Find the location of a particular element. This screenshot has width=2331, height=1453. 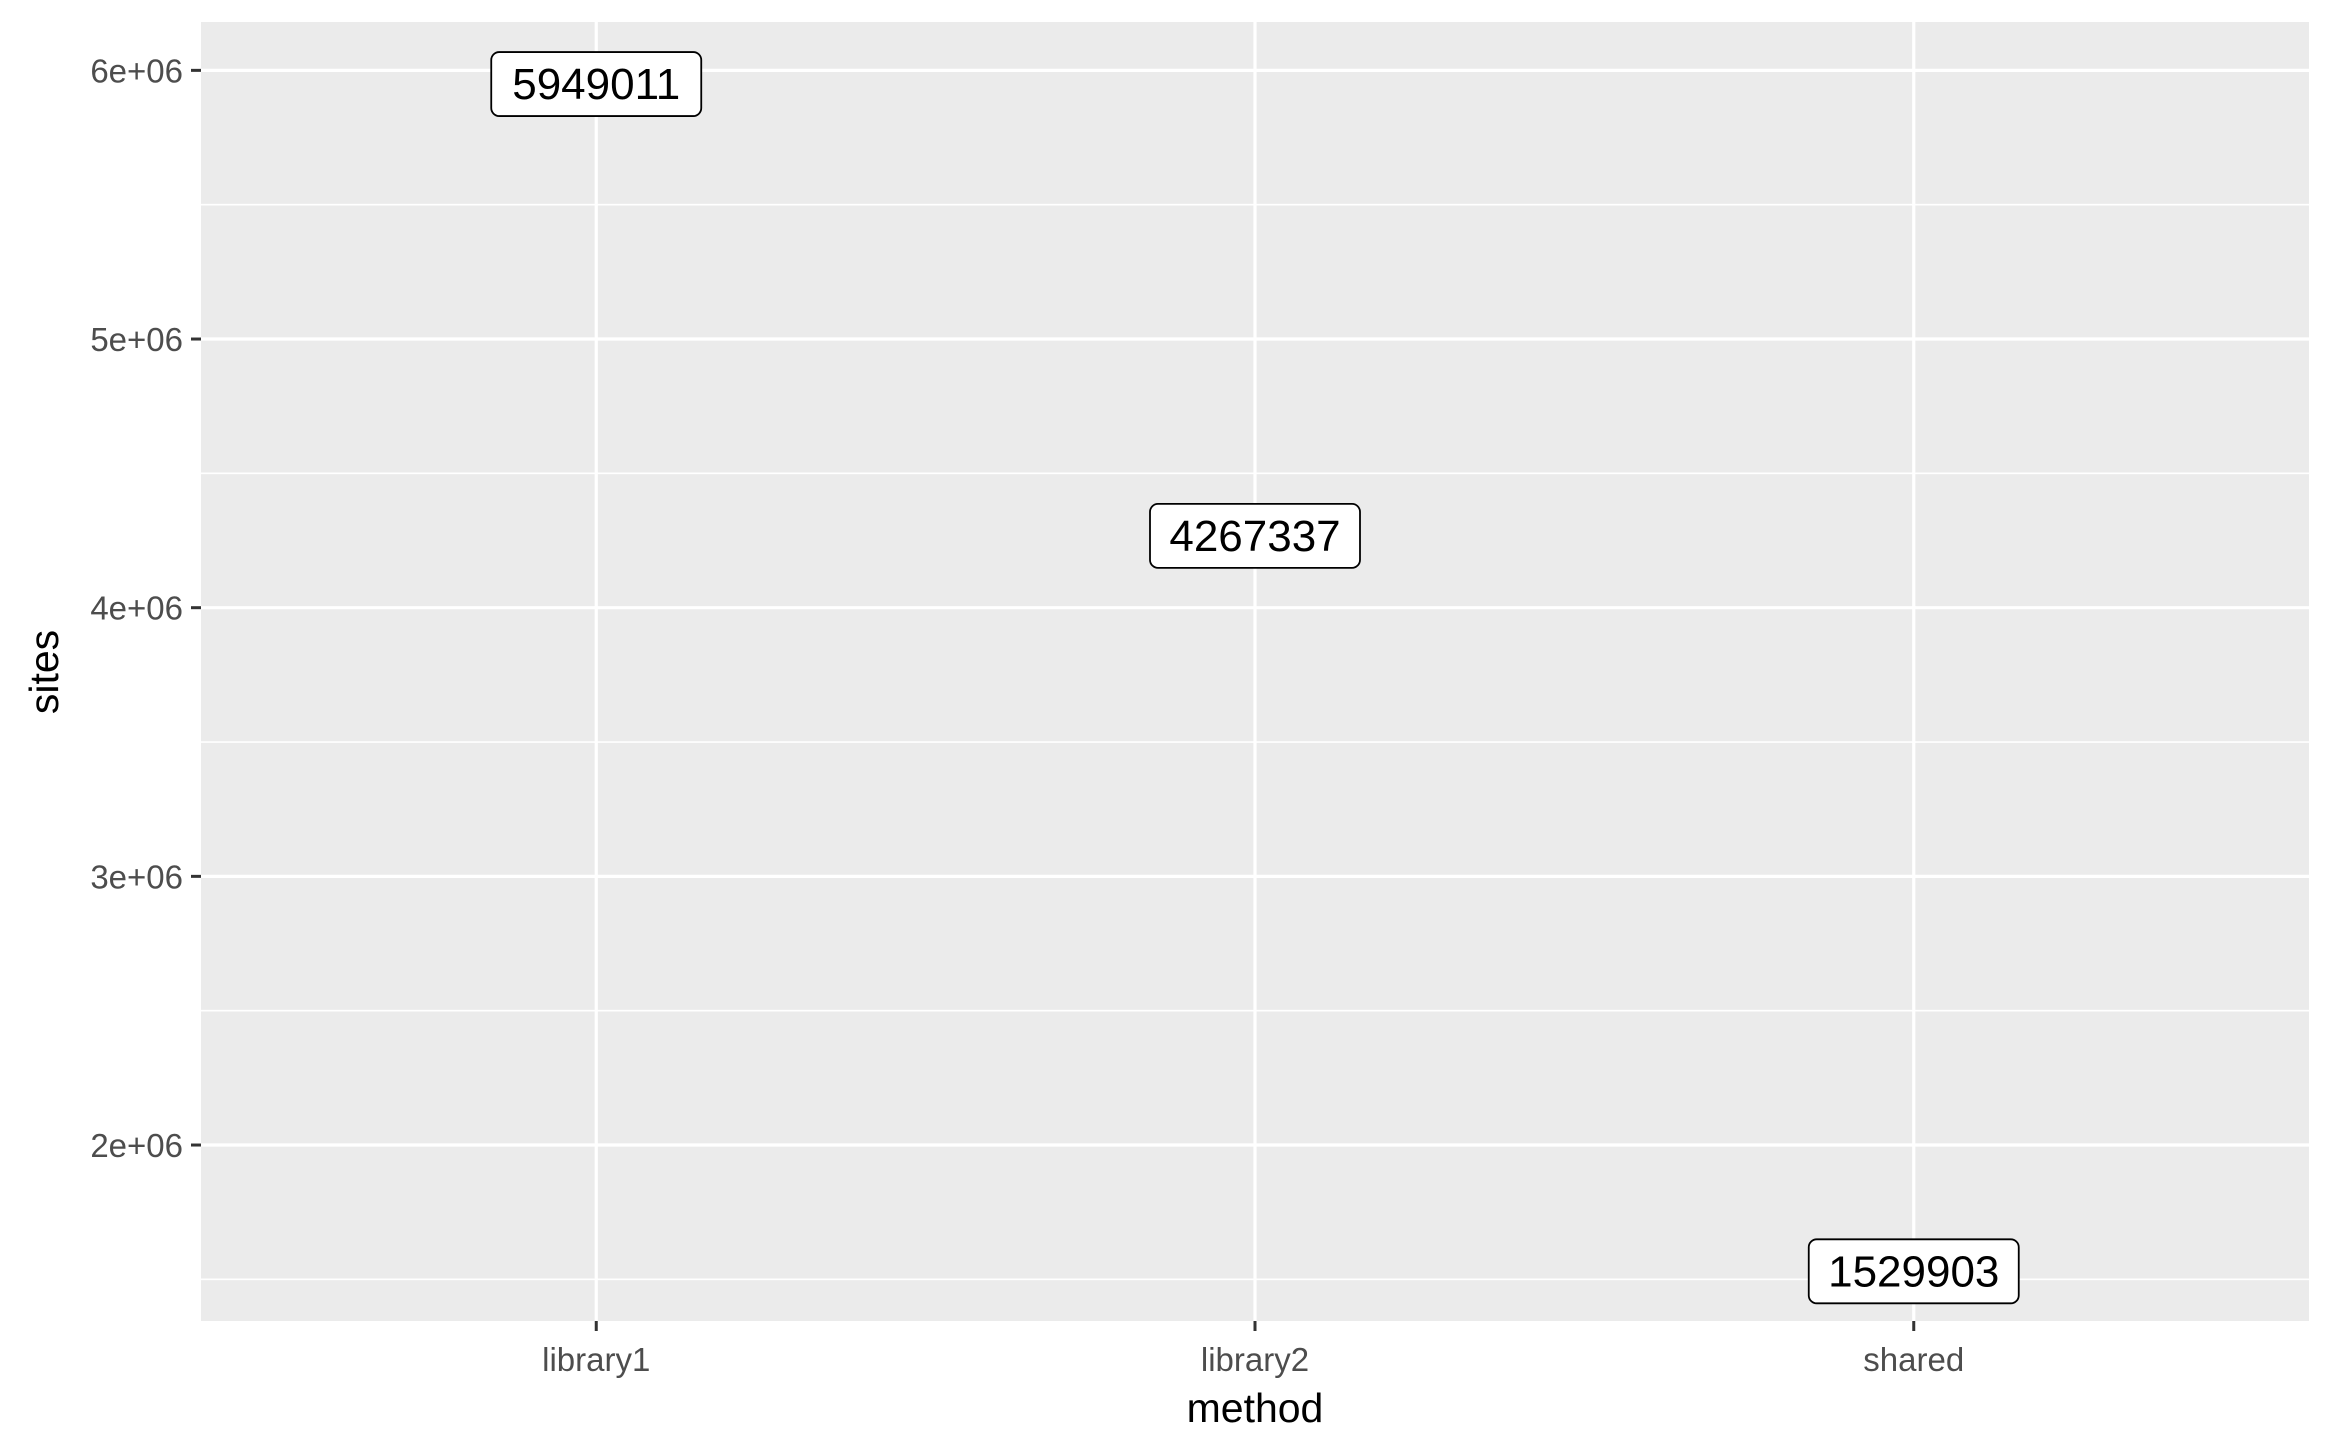

x-axis: library1 library2 shared is located at coordinates (1253, 1349).